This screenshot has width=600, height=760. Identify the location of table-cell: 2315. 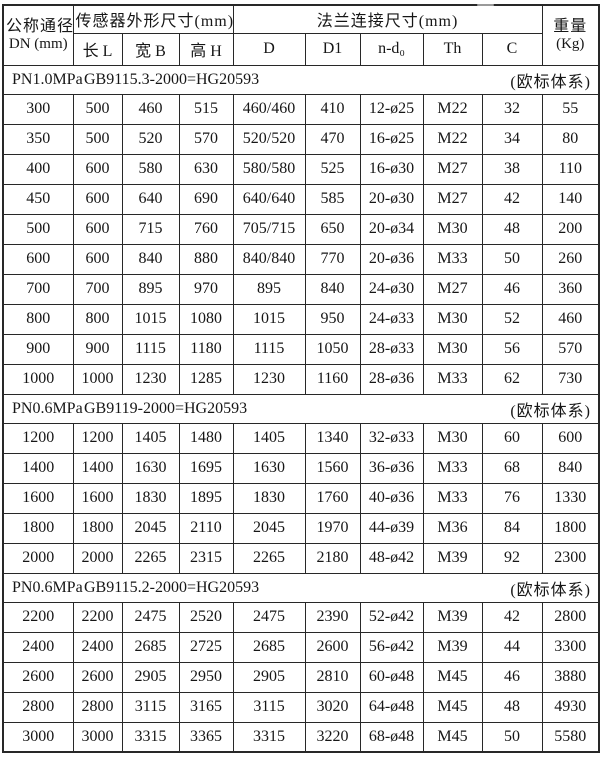
(206, 558).